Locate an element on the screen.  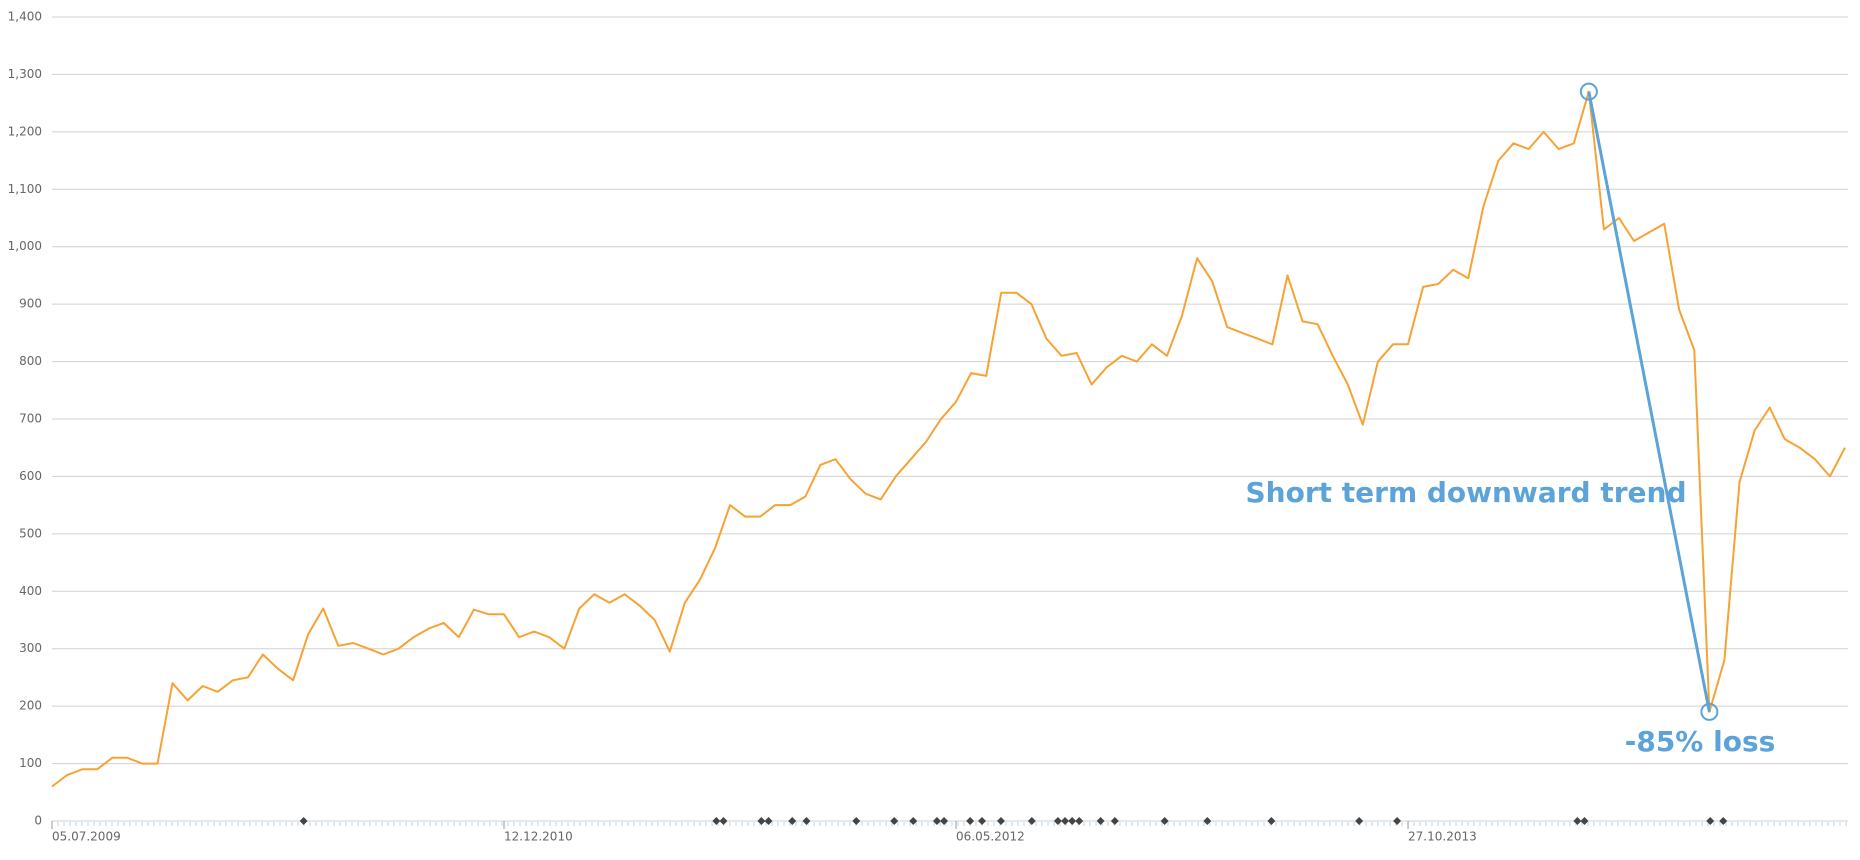
x-tick-label: 05.07.2009 is located at coordinates (86, 837).